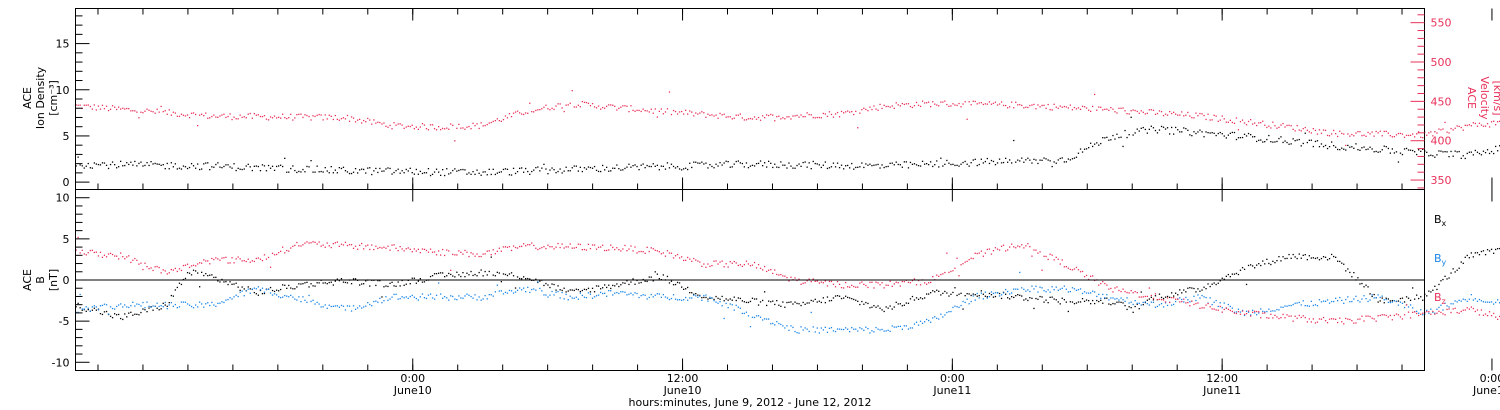  I want to click on density-series, so click(787, 146).